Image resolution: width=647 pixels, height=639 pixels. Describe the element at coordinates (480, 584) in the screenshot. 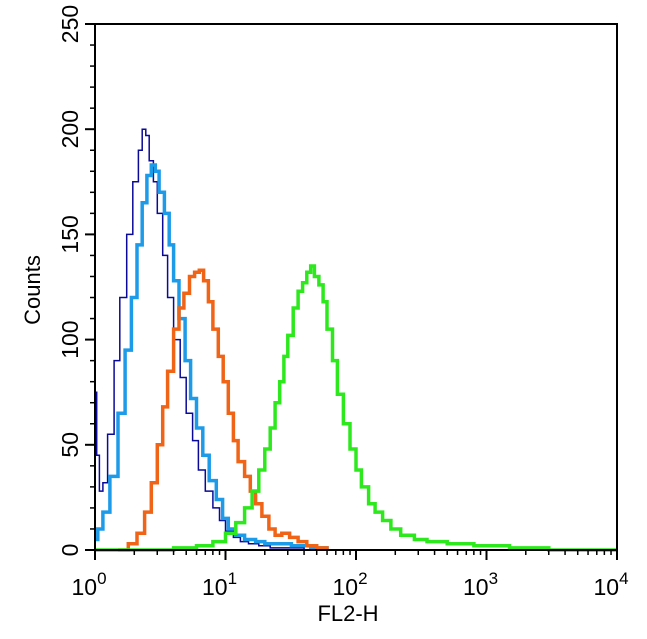

I see `x-tick-label: 10³` at that location.